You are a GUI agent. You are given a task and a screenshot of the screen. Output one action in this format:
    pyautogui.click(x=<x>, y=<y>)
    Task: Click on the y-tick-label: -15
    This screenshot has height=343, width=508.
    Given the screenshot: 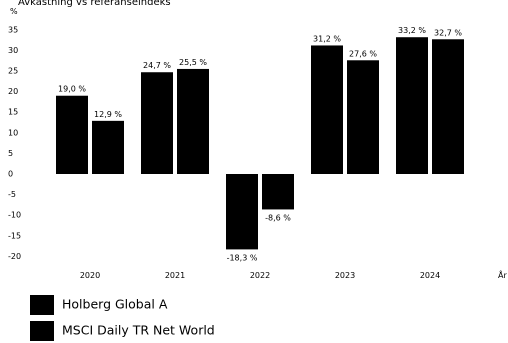 What is the action you would take?
    pyautogui.click(x=14, y=235)
    